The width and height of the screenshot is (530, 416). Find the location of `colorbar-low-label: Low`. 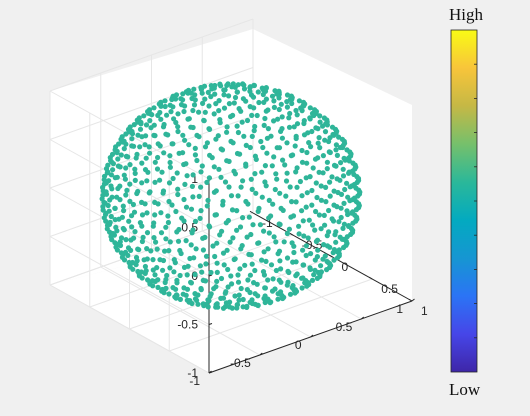

colorbar-low-label: Low is located at coordinates (465, 389).